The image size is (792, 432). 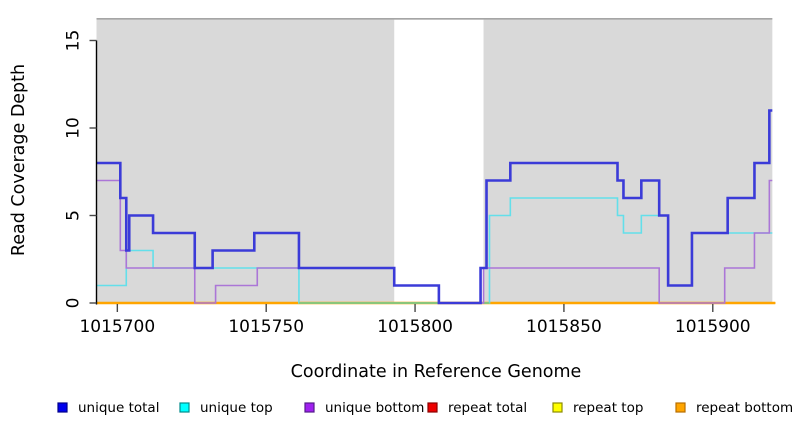 What do you see at coordinates (374, 408) in the screenshot?
I see `legend-label-unique-bottom: unique bottom` at bounding box center [374, 408].